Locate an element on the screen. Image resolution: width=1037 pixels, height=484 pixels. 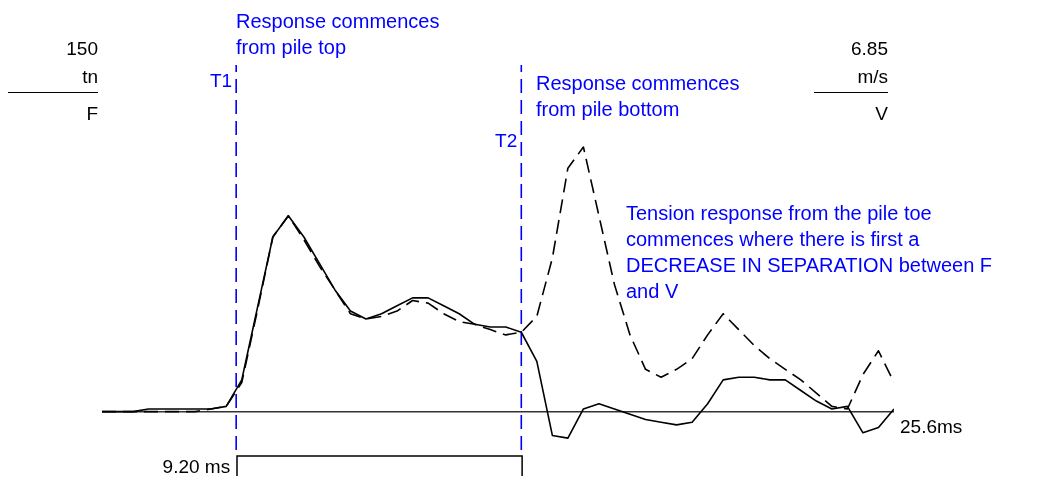
text: 25.6ms is located at coordinates (931, 427).